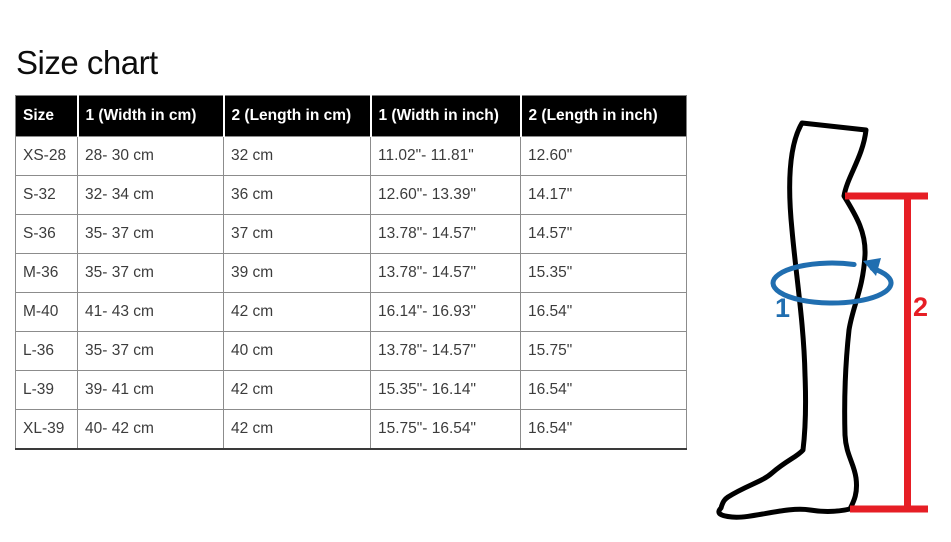 The height and width of the screenshot is (542, 951). Describe the element at coordinates (603, 195) in the screenshot. I see `cell-length-inch: 14.17"` at that location.